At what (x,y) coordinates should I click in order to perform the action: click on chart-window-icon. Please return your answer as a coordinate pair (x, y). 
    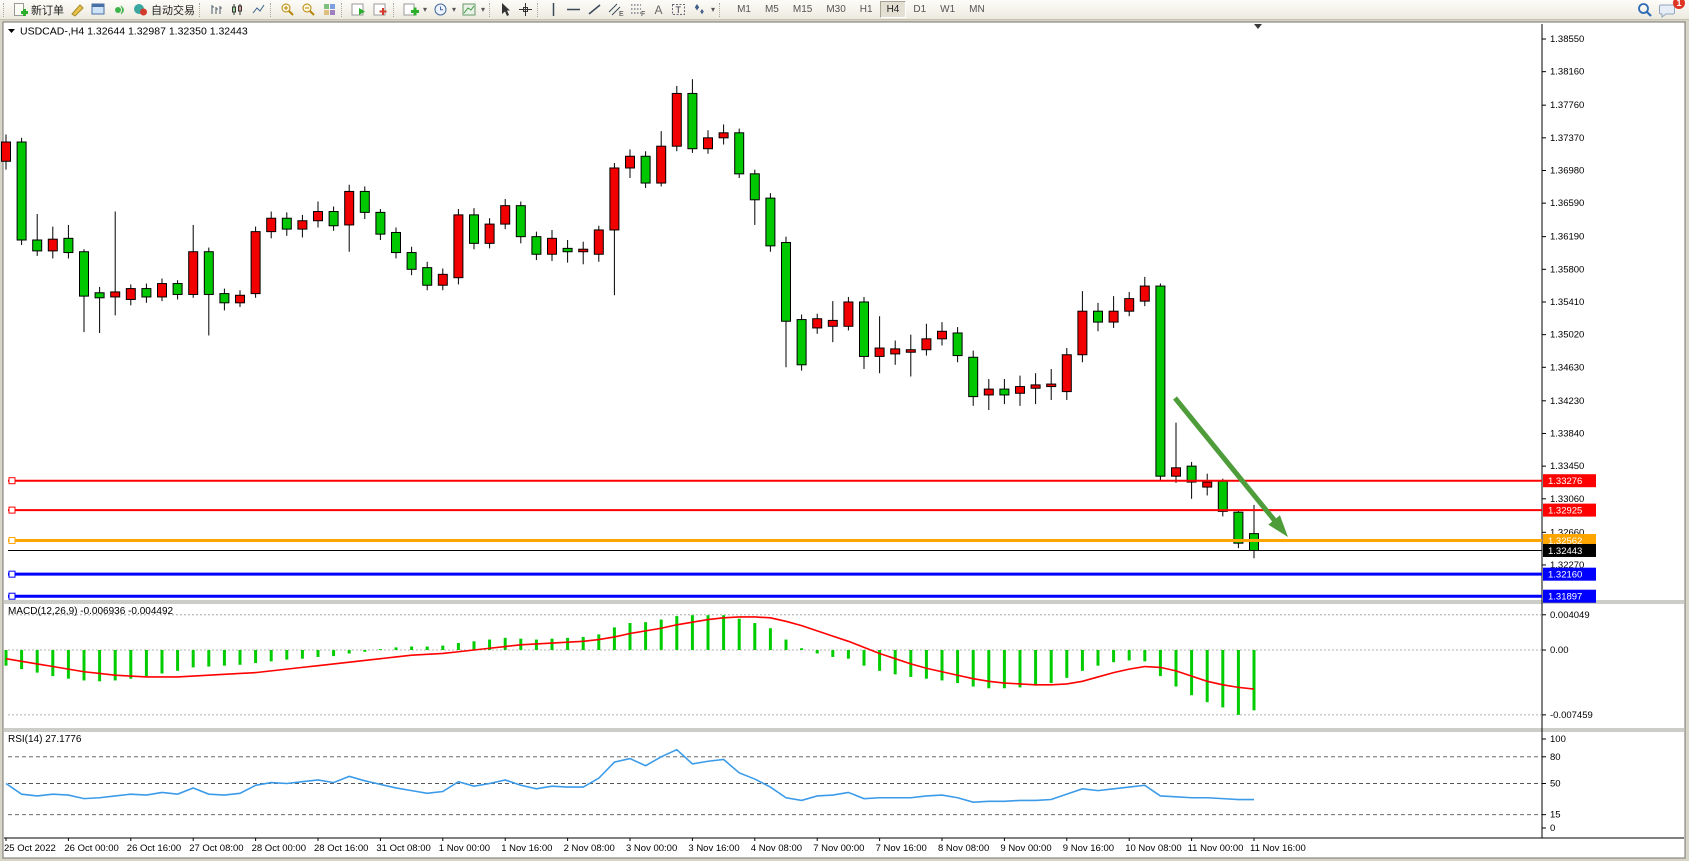
    Looking at the image, I should click on (98, 9).